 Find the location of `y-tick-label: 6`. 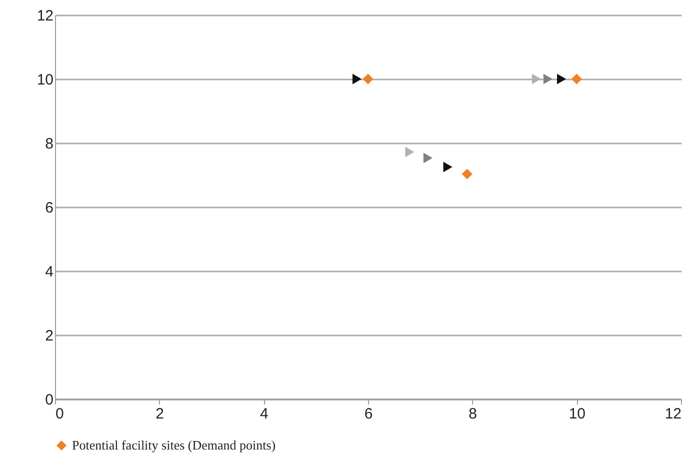

y-tick-label: 6 is located at coordinates (49, 208).